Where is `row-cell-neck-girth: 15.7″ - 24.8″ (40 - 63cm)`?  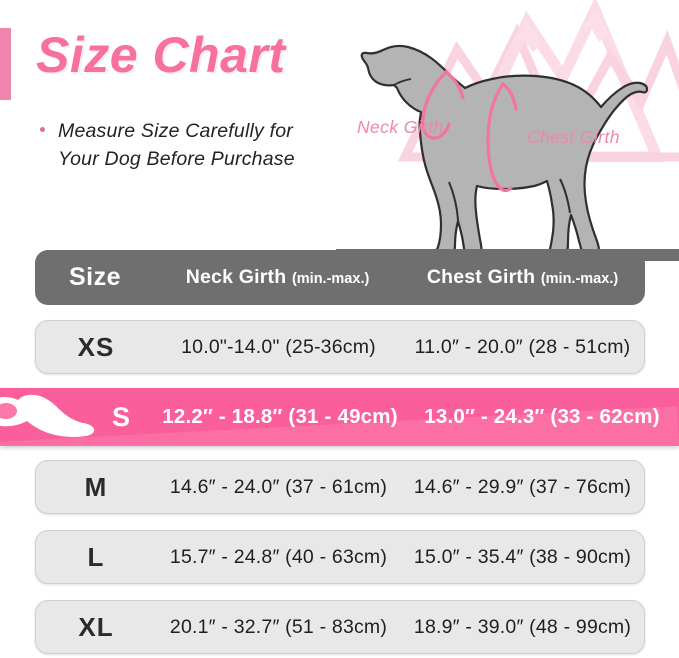
row-cell-neck-girth: 15.7″ - 24.8″ (40 - 63cm) is located at coordinates (278, 557).